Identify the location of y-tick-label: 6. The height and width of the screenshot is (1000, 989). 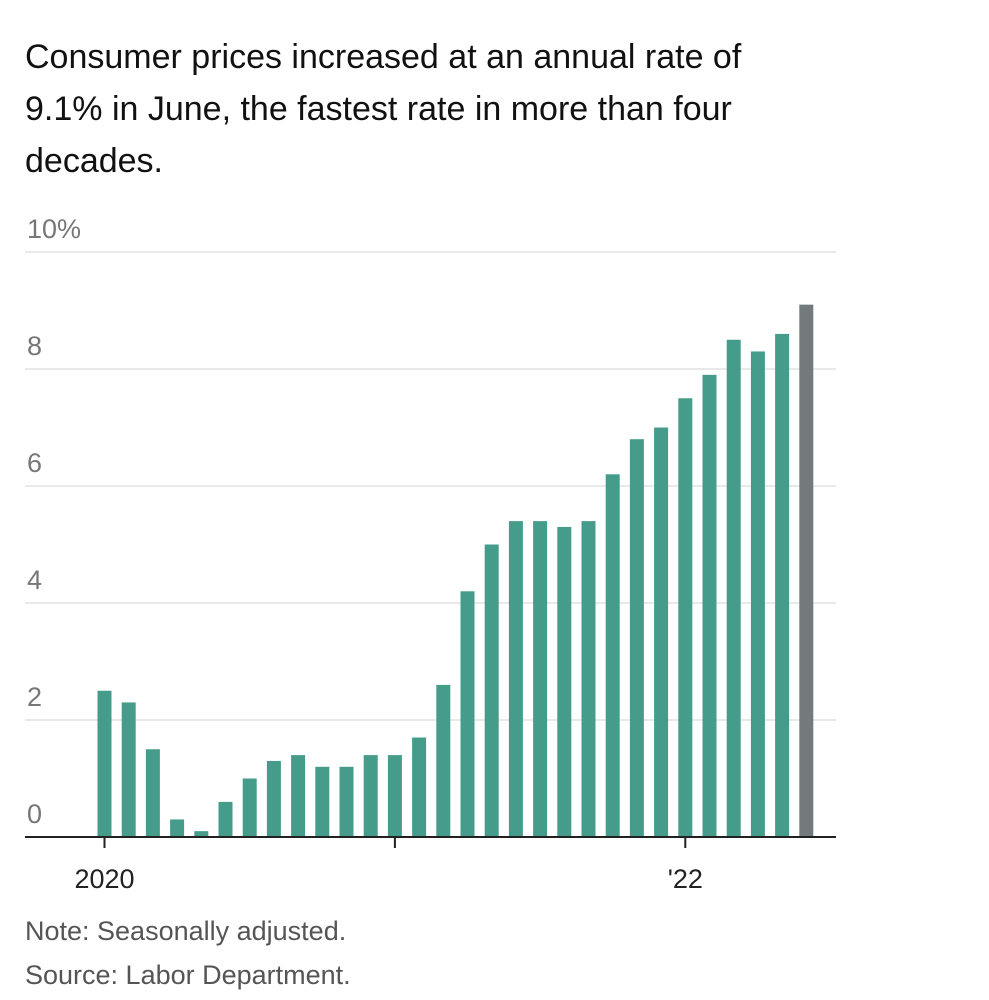
(34, 463).